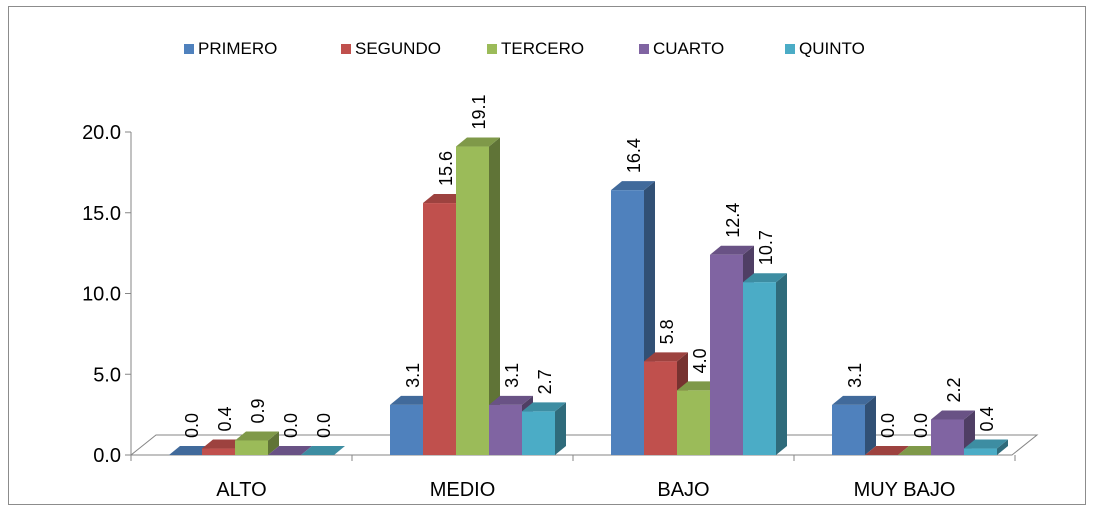  Describe the element at coordinates (446, 168) in the screenshot. I see `data-label: 15.6` at that location.